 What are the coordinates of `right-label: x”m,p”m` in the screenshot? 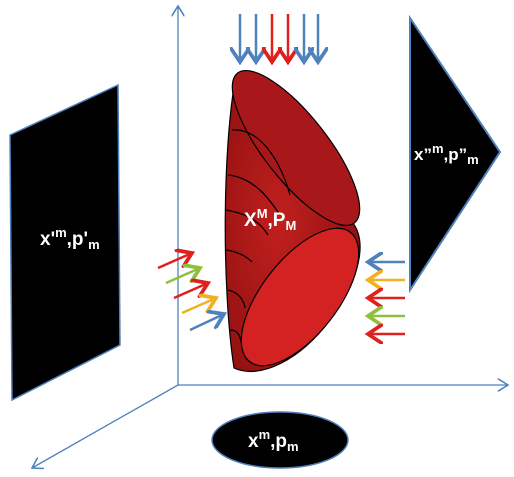 It's located at (446, 154).